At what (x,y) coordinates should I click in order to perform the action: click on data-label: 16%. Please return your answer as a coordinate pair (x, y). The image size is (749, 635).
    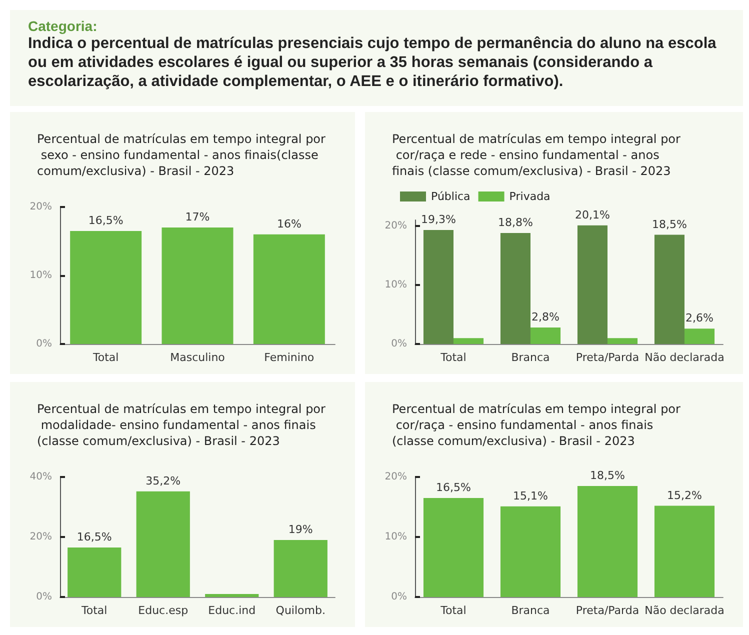
    Looking at the image, I should click on (289, 223).